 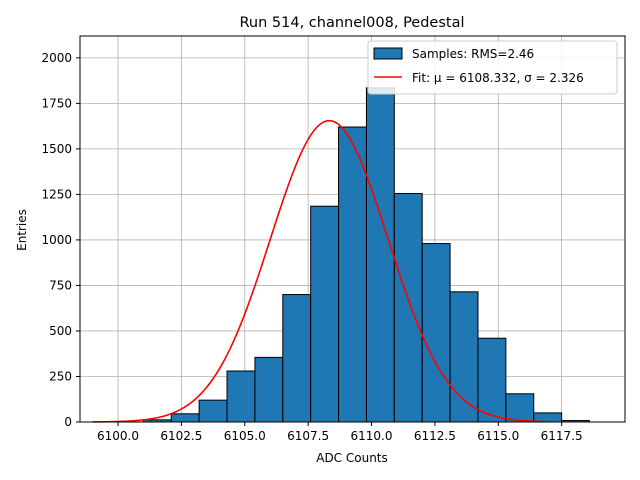 I want to click on x-tick-label: 6110.0, so click(x=372, y=436).